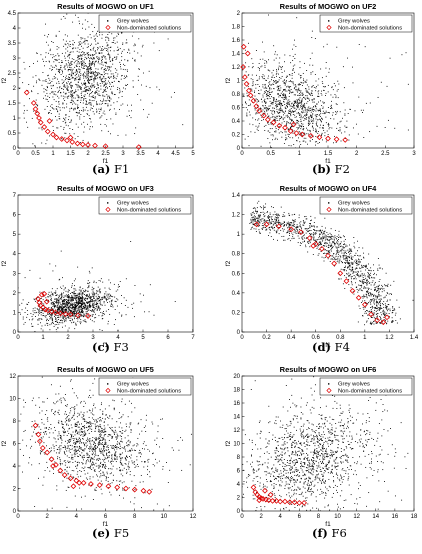  What do you see at coordinates (236, 109) in the screenshot?
I see `y-tick-label: 0.6` at bounding box center [236, 109].